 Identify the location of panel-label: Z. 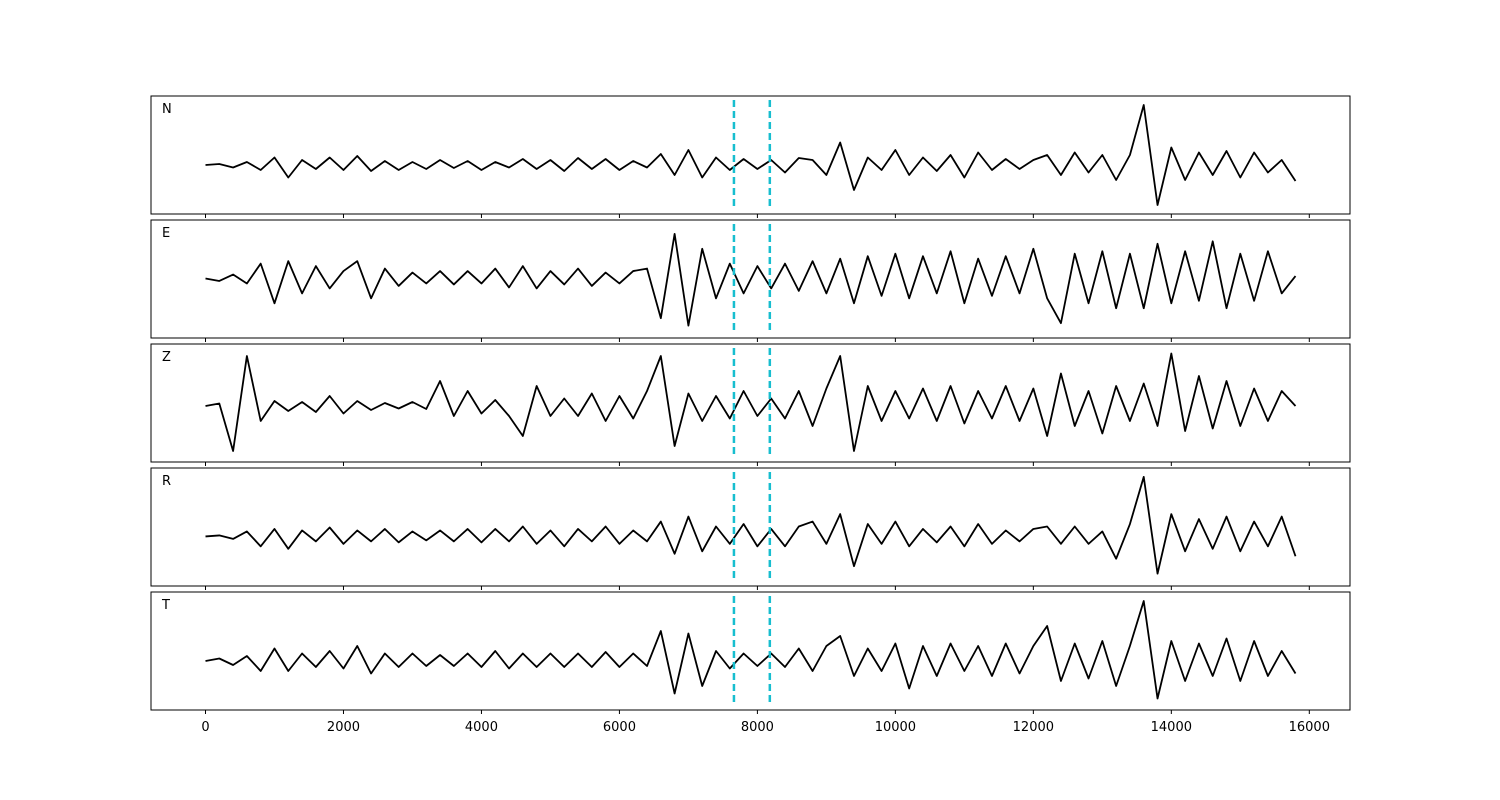
(166, 357).